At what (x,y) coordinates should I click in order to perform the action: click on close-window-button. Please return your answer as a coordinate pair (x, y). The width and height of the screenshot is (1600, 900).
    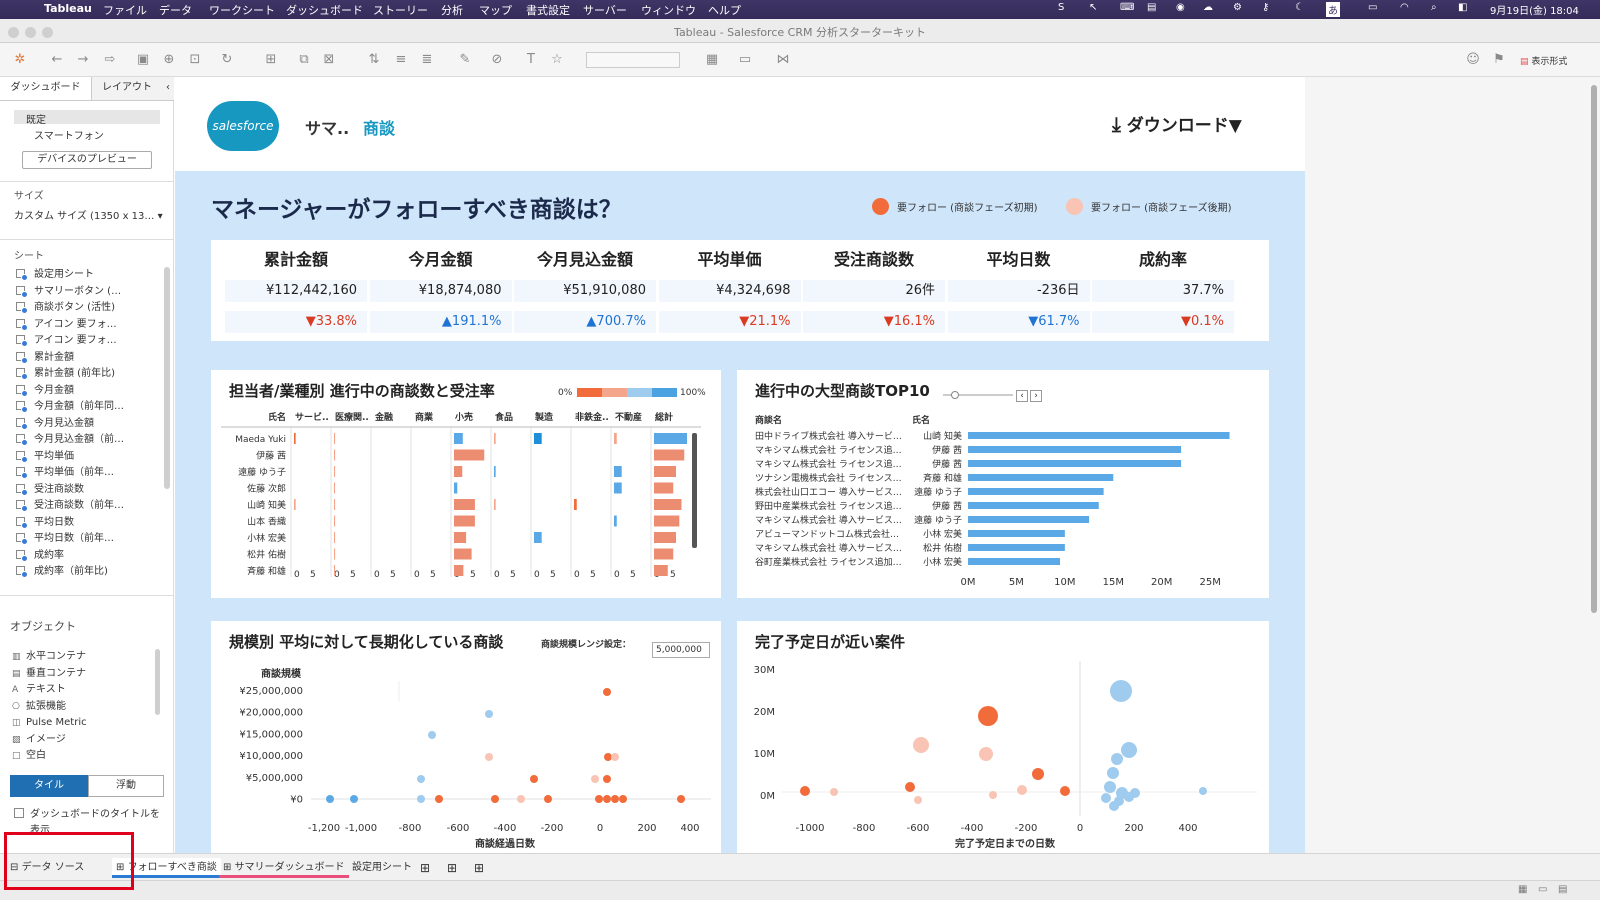
    Looking at the image, I should click on (13, 32).